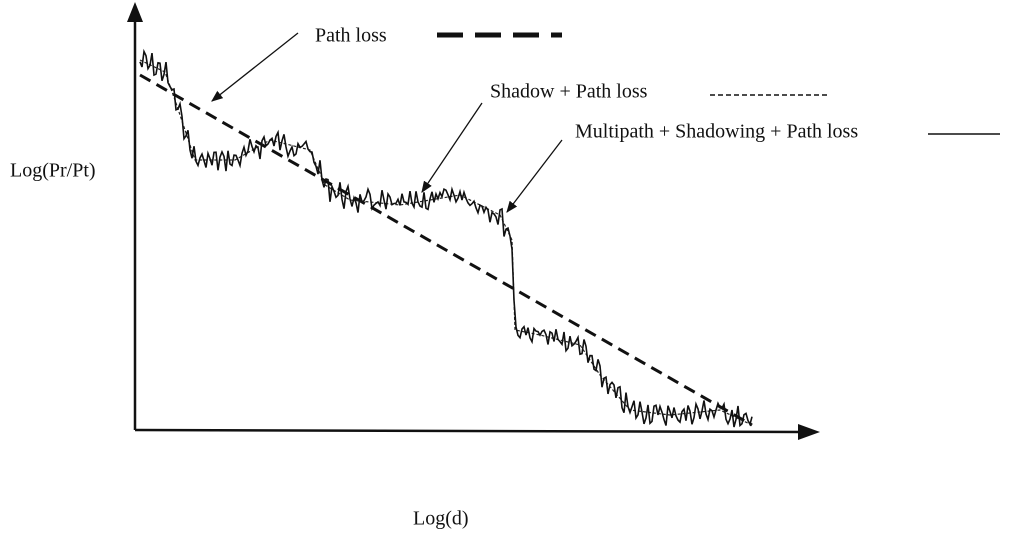 The image size is (1010, 541). What do you see at coordinates (470, 431) in the screenshot?
I see `x-axis` at bounding box center [470, 431].